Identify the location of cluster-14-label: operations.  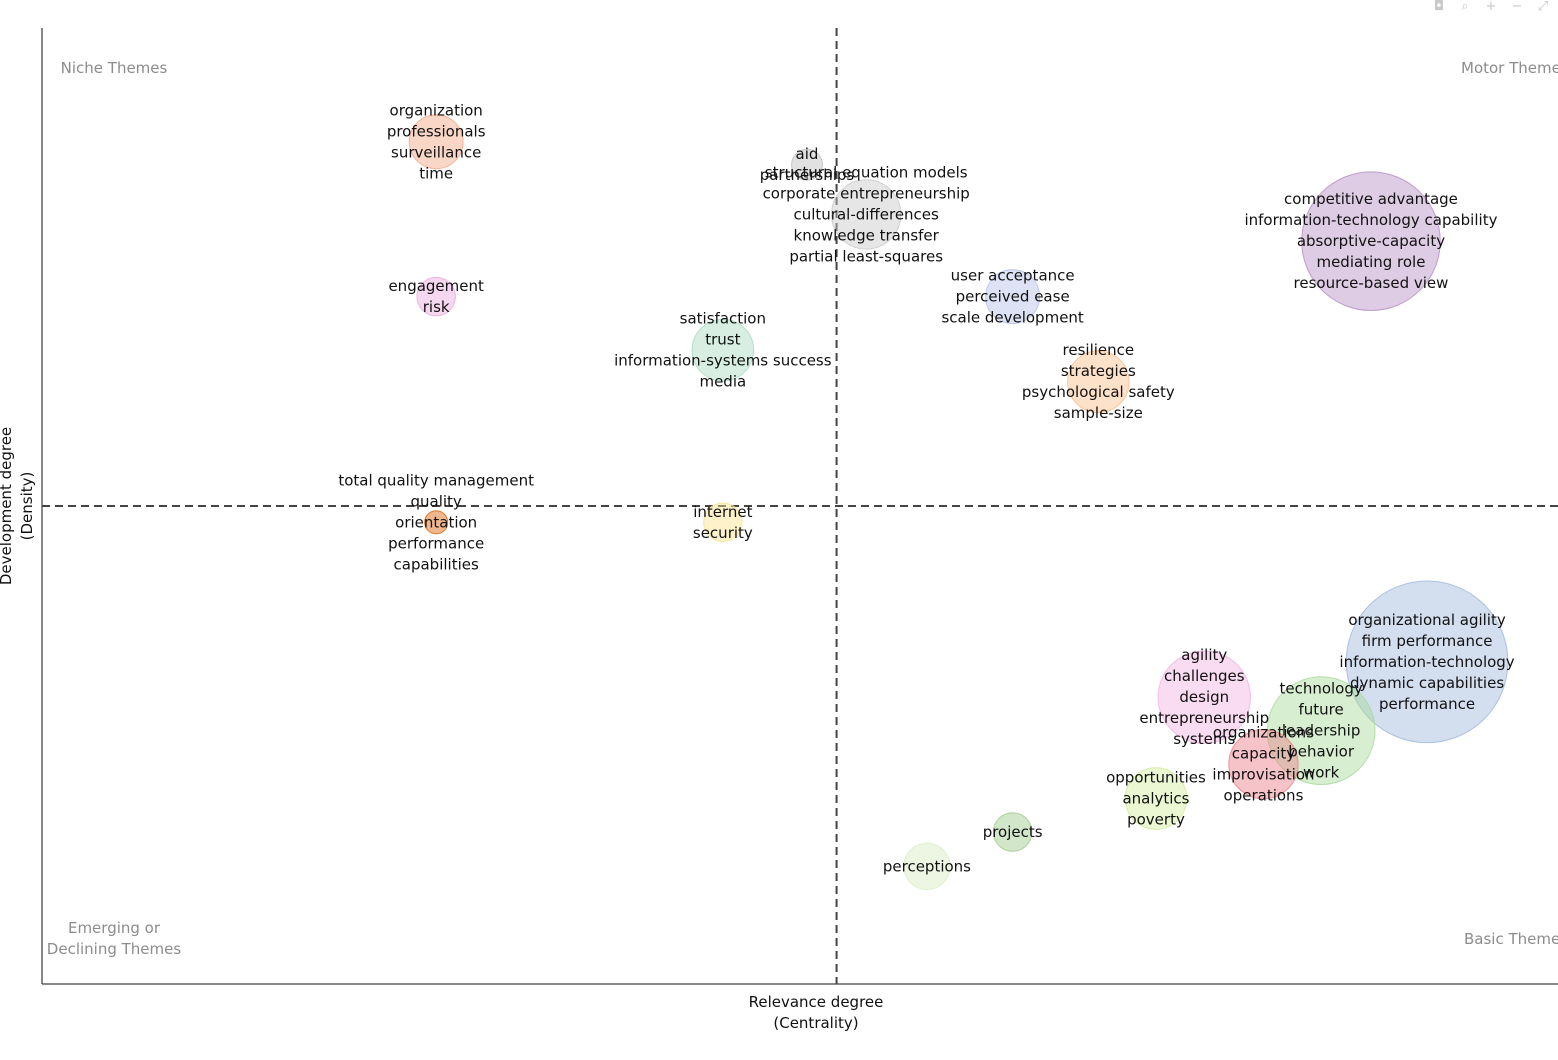
(1264, 796).